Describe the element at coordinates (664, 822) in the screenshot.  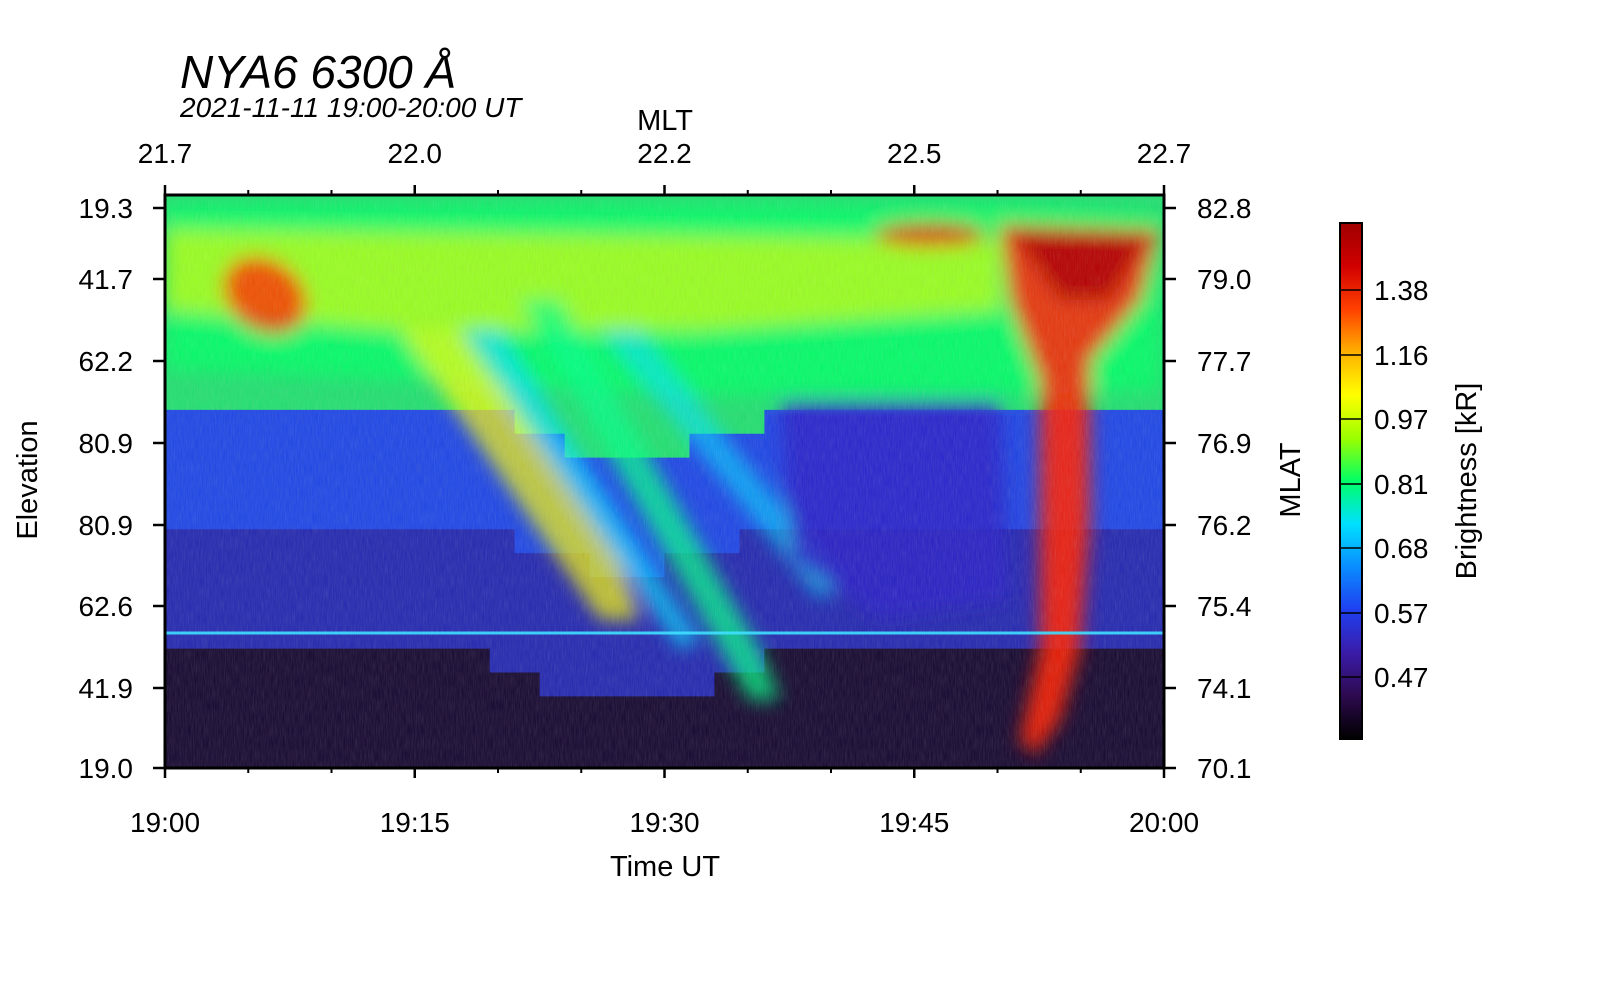
I see `x-tick-label: 19:30` at that location.